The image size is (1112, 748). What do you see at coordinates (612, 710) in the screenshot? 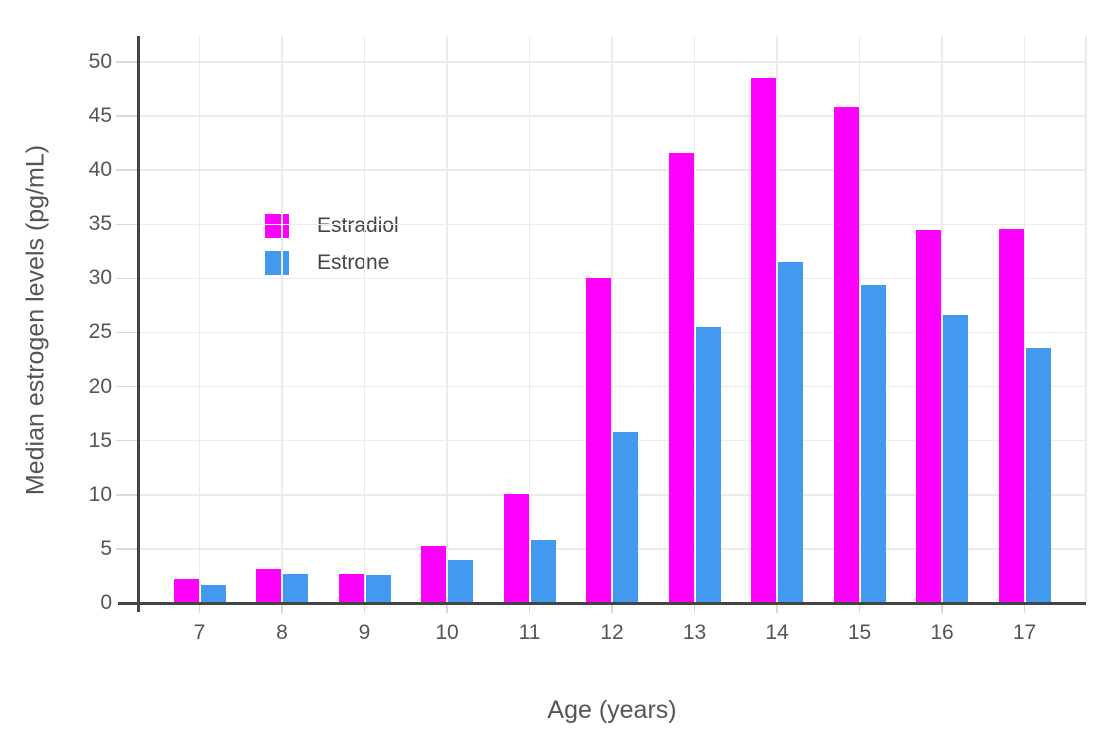
I see `x-axis-title: Age (years)` at bounding box center [612, 710].